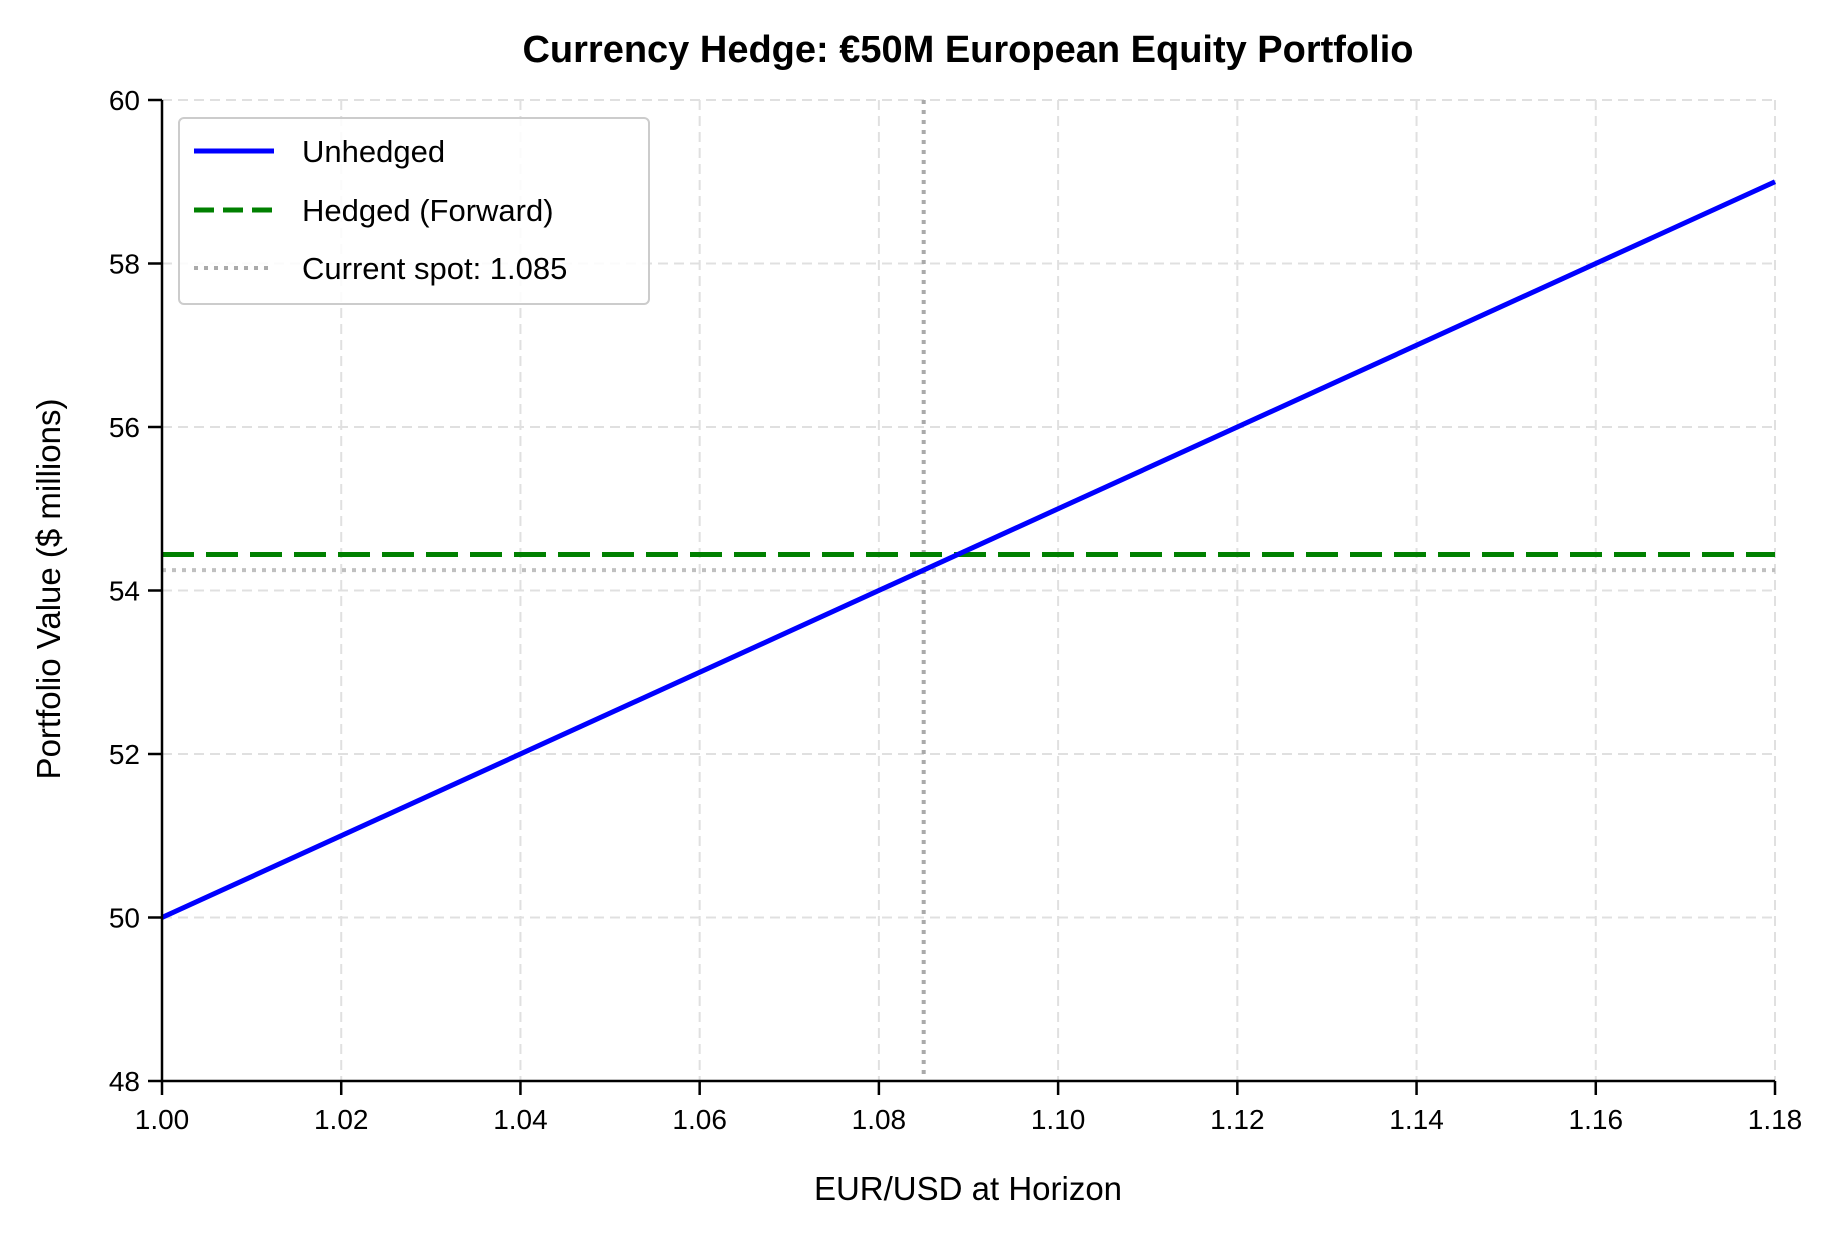 The height and width of the screenshot is (1234, 1834). What do you see at coordinates (124, 427) in the screenshot?
I see `y-tick-label: 56` at bounding box center [124, 427].